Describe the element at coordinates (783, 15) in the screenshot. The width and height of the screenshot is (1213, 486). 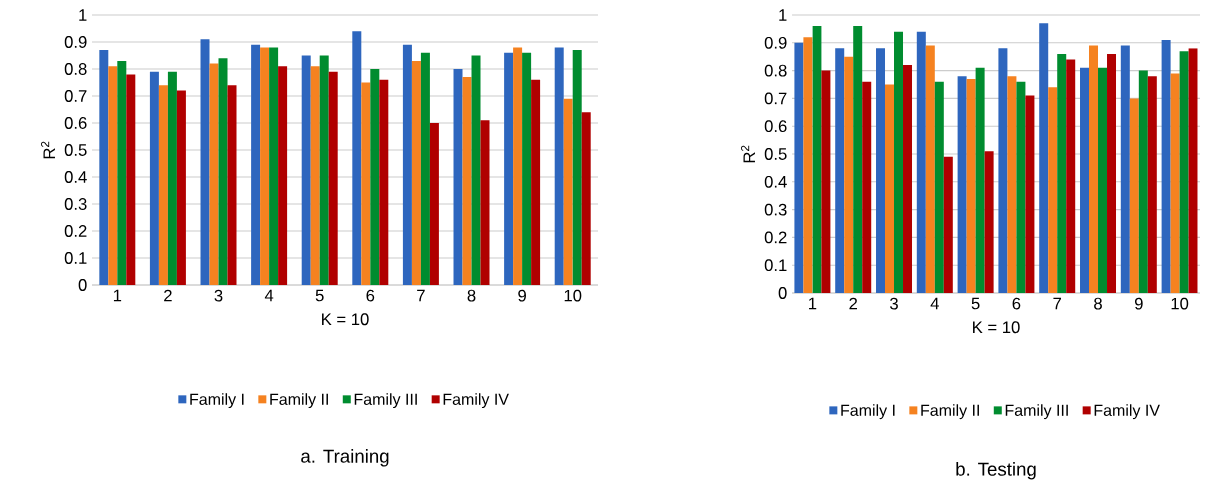
I see `y-tick-label: 1` at that location.